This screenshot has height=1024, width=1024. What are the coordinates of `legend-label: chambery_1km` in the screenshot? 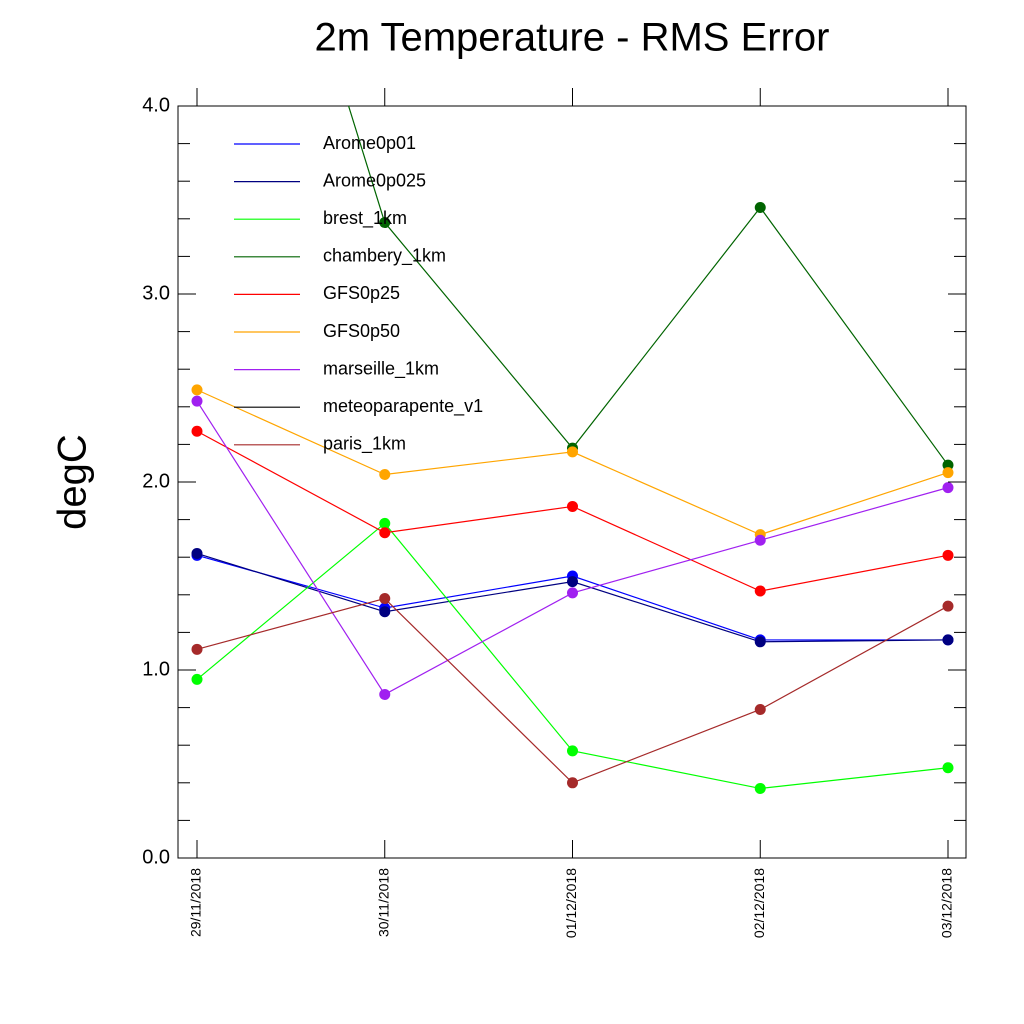 It's located at (384, 256).